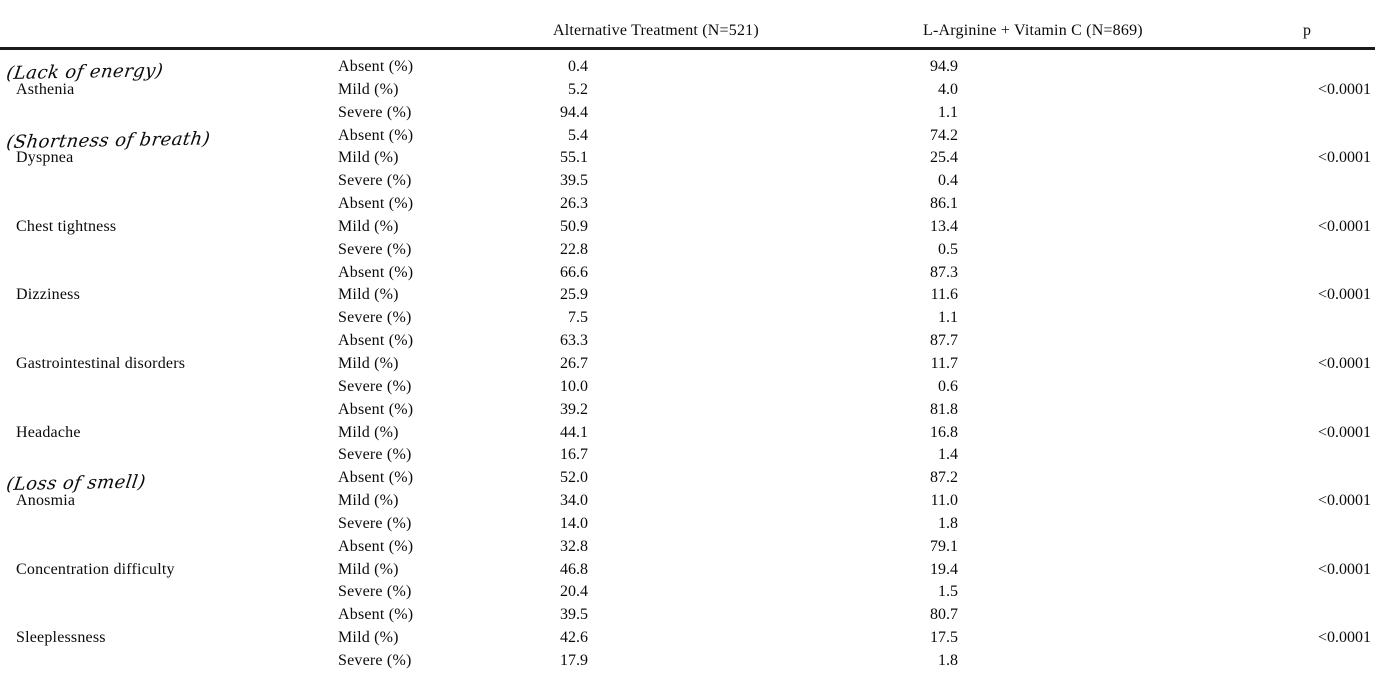 The image size is (1375, 696). I want to click on treatment1-value: 66.6, so click(574, 272).